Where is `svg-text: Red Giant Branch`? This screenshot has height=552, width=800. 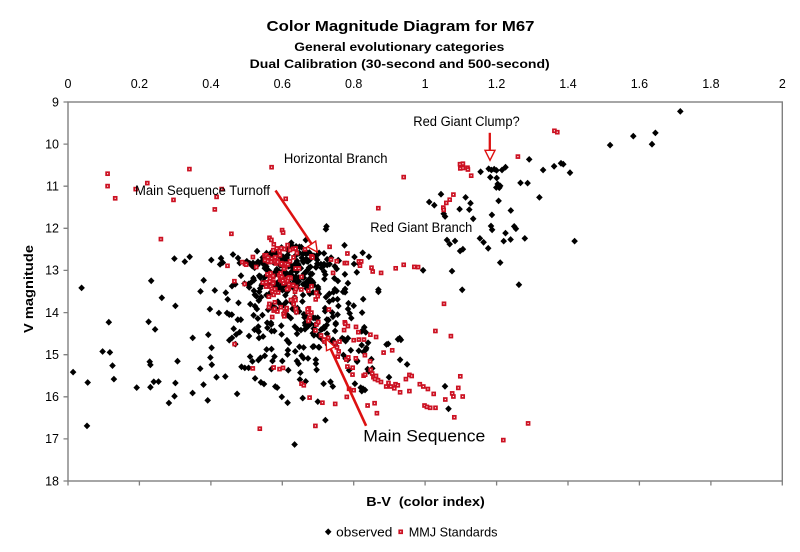 svg-text: Red Giant Branch is located at coordinates (421, 227).